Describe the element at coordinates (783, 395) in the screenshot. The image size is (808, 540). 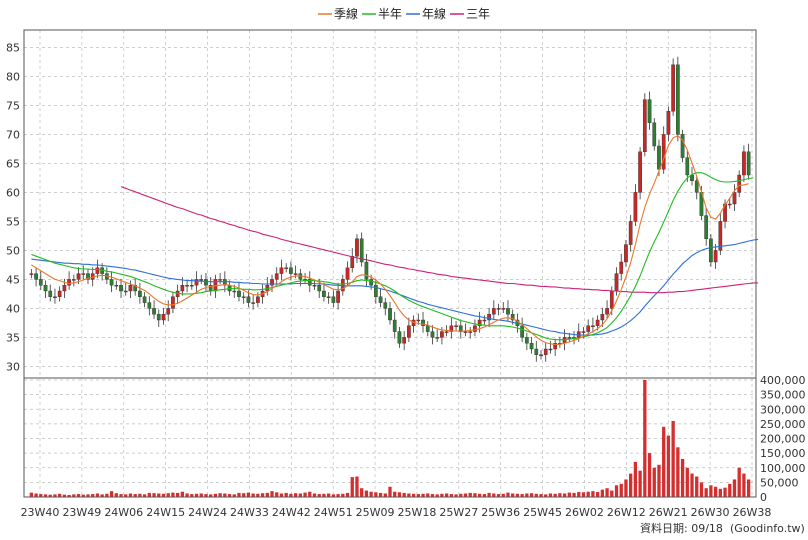
I see `volume-tick-label: 350,000` at that location.